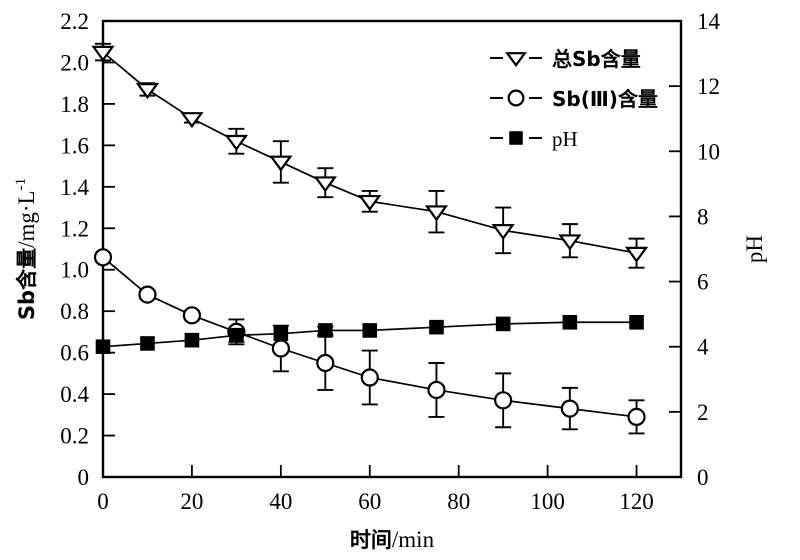  I want to click on right-axis-title: pH, so click(754, 249).